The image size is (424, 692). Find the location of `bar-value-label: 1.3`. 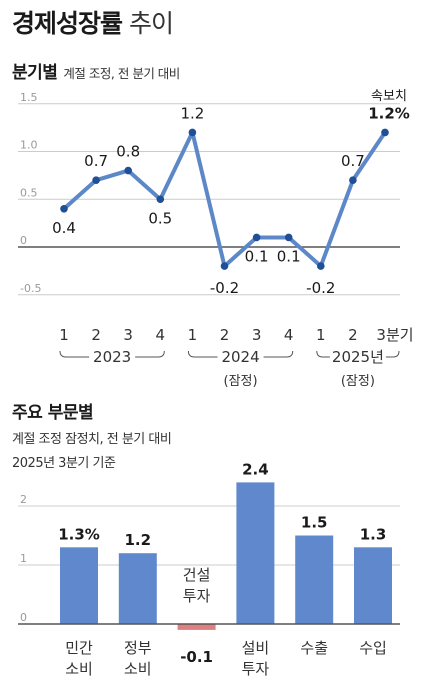

bar-value-label: 1.3 is located at coordinates (373, 534).